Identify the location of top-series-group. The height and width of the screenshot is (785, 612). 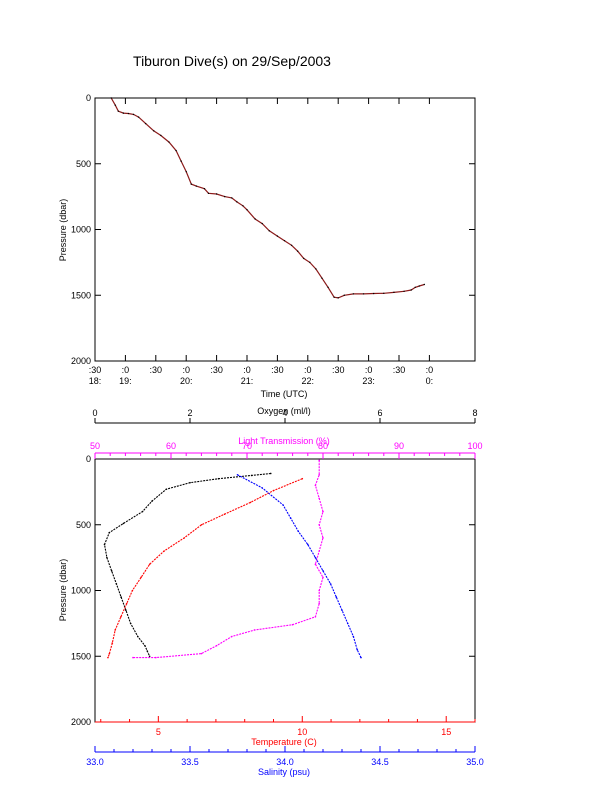
(268, 198).